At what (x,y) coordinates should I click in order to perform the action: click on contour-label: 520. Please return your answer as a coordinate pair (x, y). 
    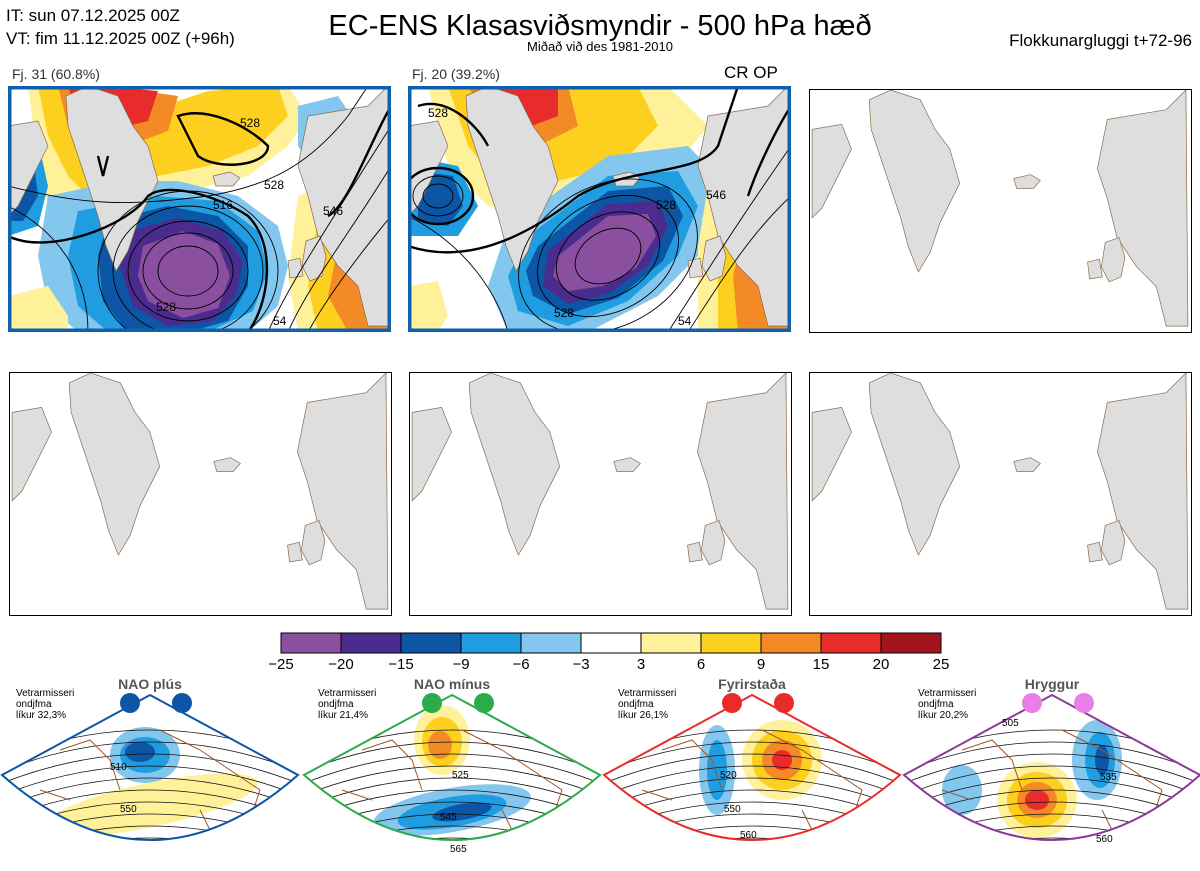
    Looking at the image, I should click on (728, 775).